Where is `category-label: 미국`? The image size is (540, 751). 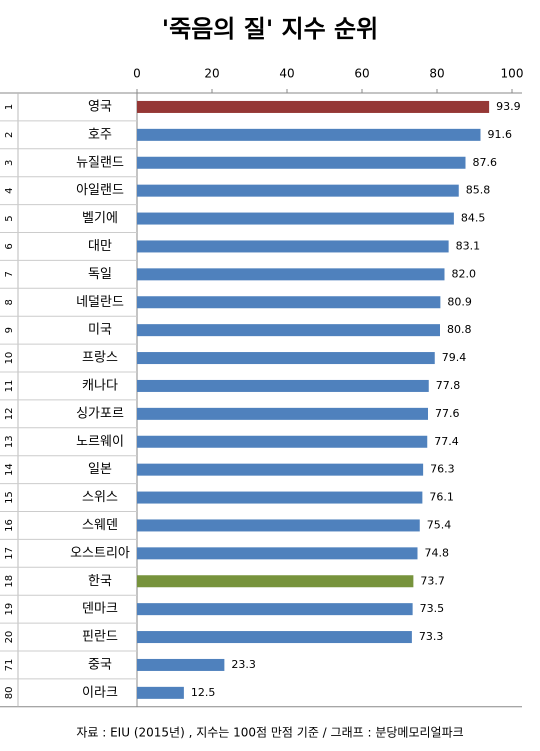 category-label: 미국 is located at coordinates (100, 330).